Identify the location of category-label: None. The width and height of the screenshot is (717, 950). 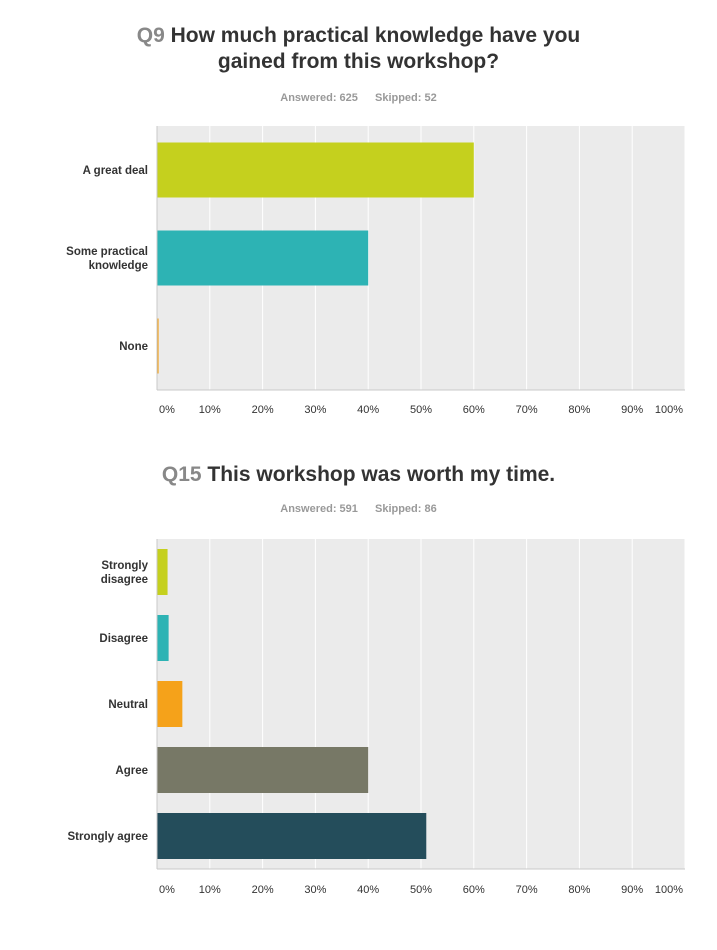
(133, 347).